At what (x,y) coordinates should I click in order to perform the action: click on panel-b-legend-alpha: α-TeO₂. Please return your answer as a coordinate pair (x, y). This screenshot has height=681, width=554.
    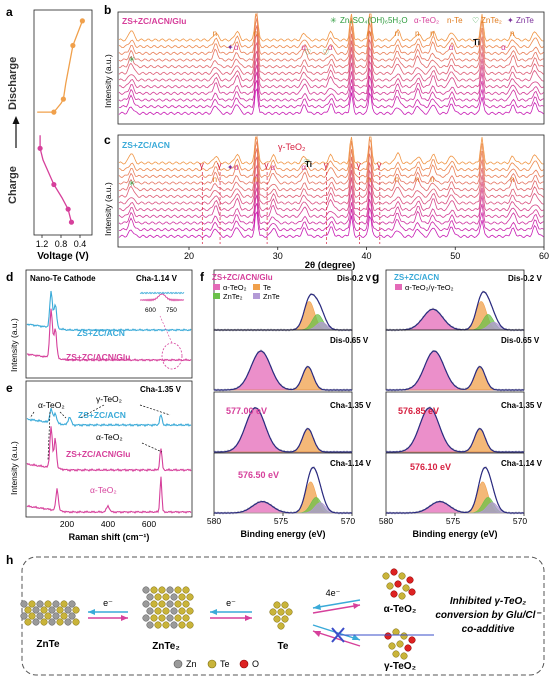
    Looking at the image, I should click on (426, 20).